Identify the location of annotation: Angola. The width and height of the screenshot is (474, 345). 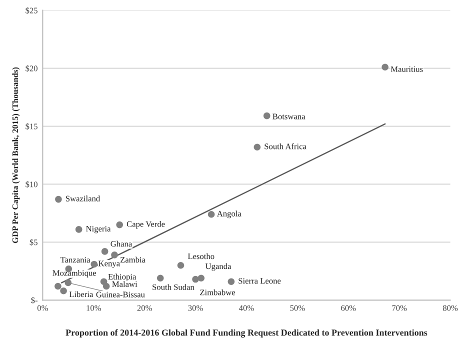
(229, 214).